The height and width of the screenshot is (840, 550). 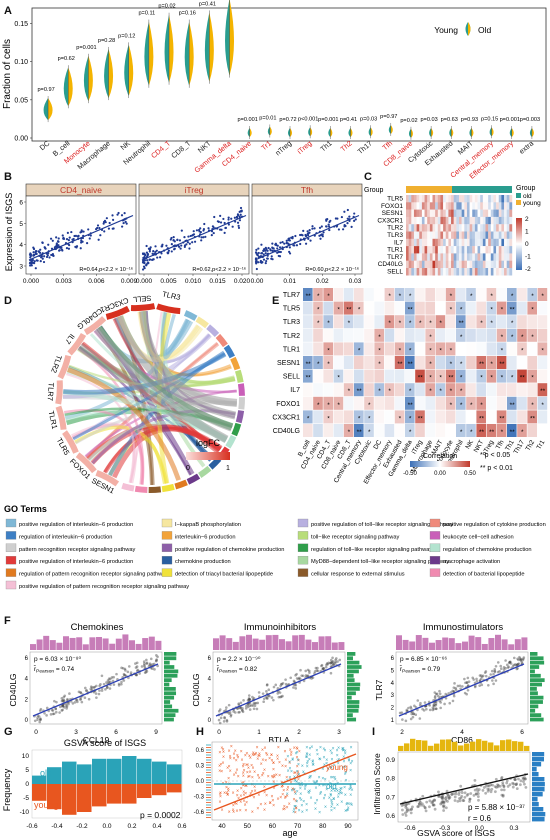 I want to click on f-pearson-subscript: Pearson, so click(x=45, y=672).